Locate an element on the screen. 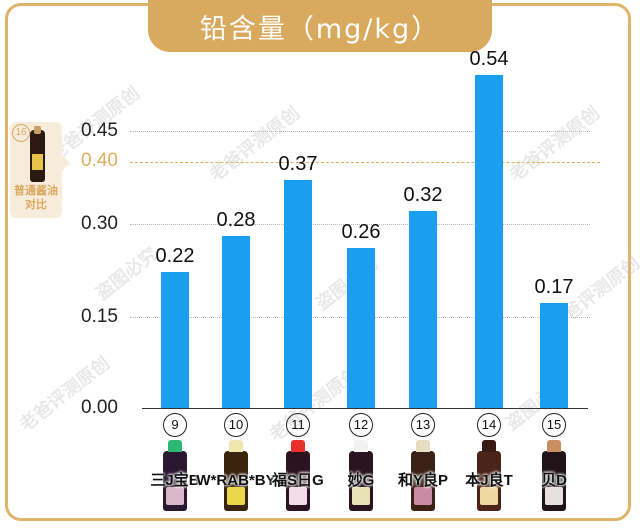 The width and height of the screenshot is (640, 530). product-item: 三J宝B is located at coordinates (175, 477).